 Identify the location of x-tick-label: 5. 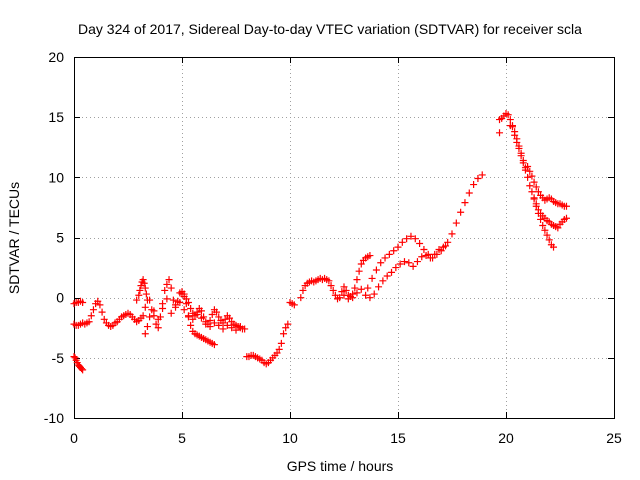
(182, 438).